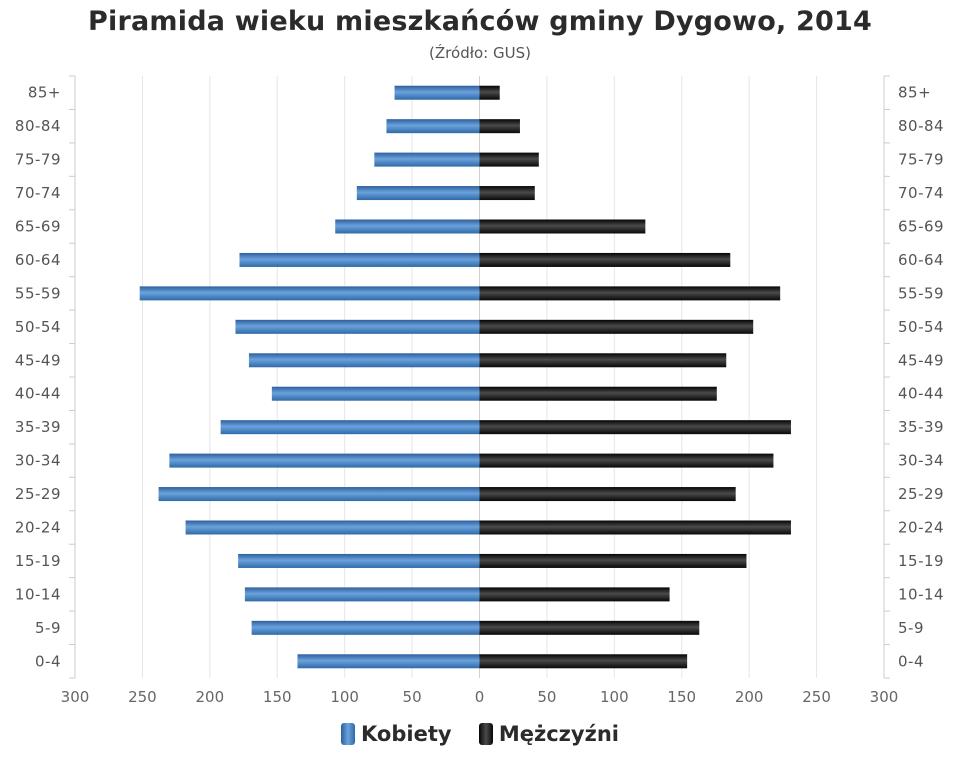 The width and height of the screenshot is (960, 768). What do you see at coordinates (38, 360) in the screenshot?
I see `category-label-left: 45-49` at bounding box center [38, 360].